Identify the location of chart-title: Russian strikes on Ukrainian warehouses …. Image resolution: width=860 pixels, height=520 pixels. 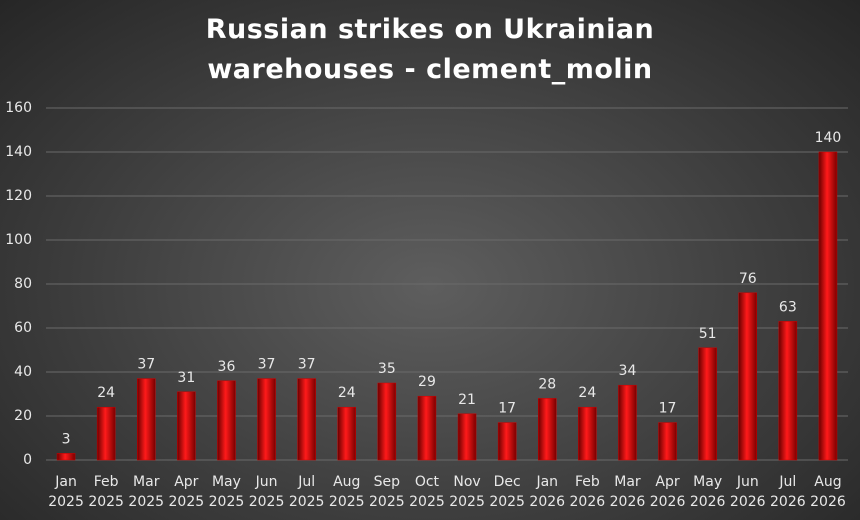
(430, 49).